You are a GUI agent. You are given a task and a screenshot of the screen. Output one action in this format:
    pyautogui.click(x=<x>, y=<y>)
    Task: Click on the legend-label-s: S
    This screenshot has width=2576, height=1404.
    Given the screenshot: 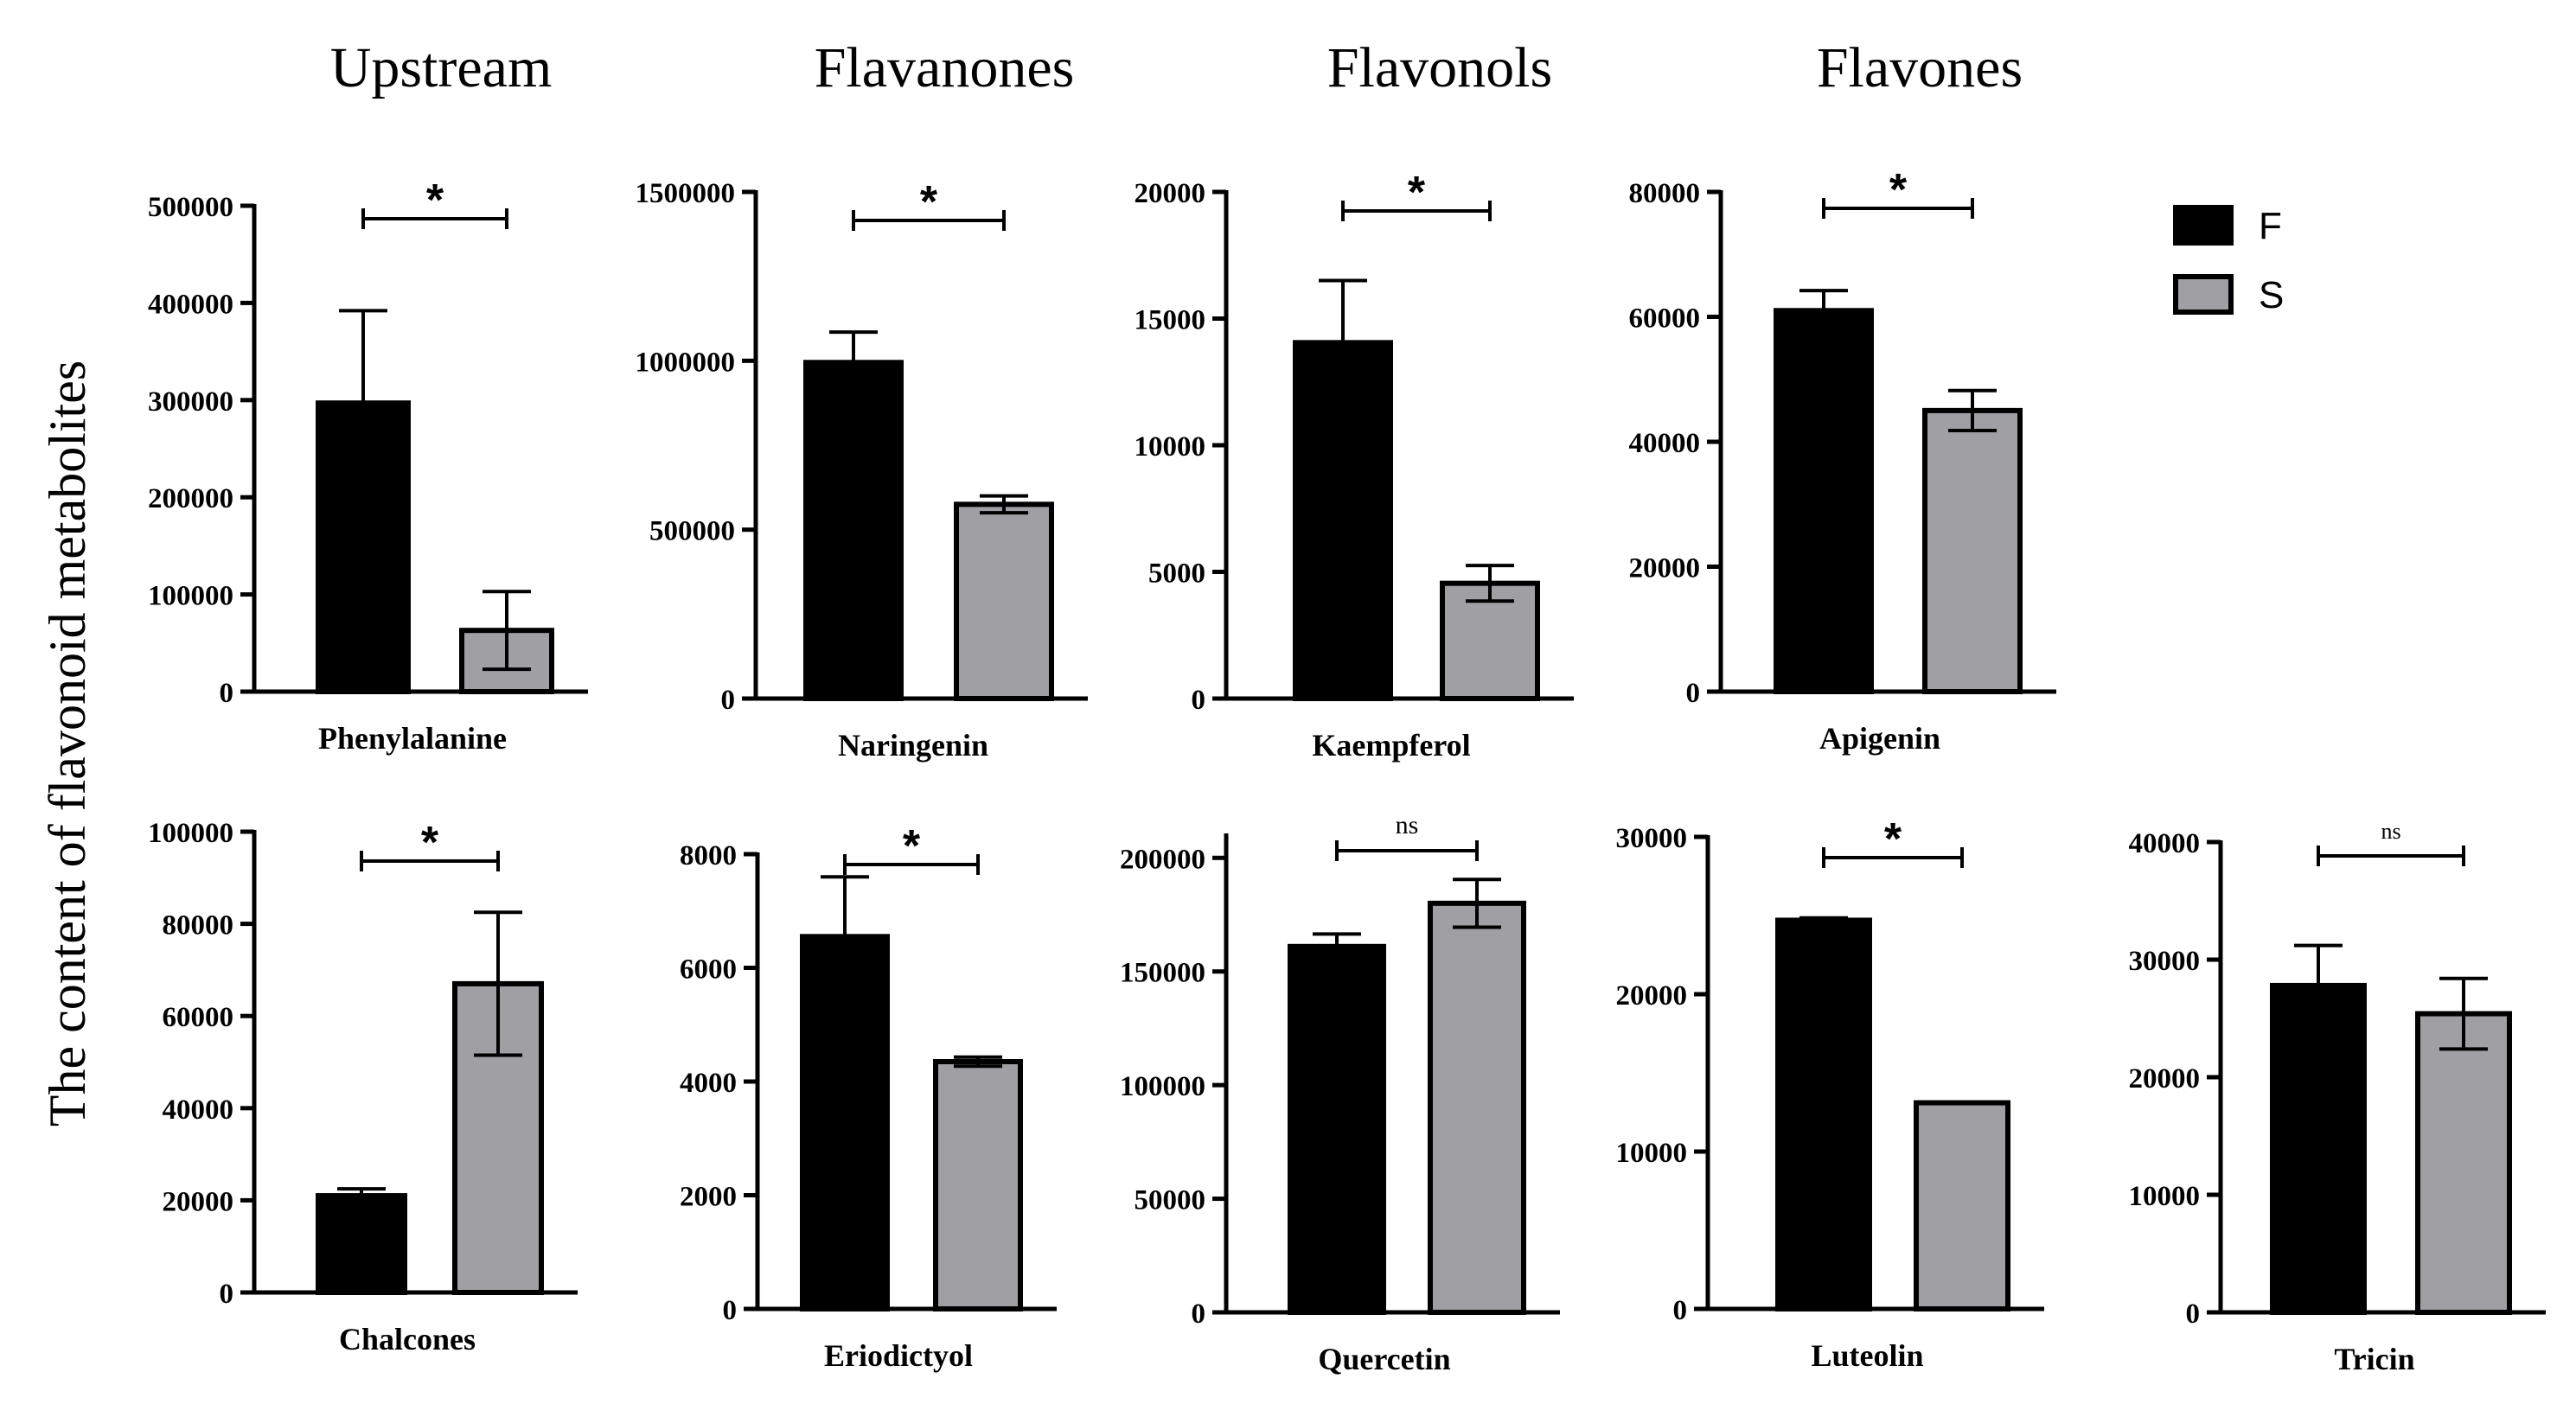 What is the action you would take?
    pyautogui.click(x=2271, y=295)
    